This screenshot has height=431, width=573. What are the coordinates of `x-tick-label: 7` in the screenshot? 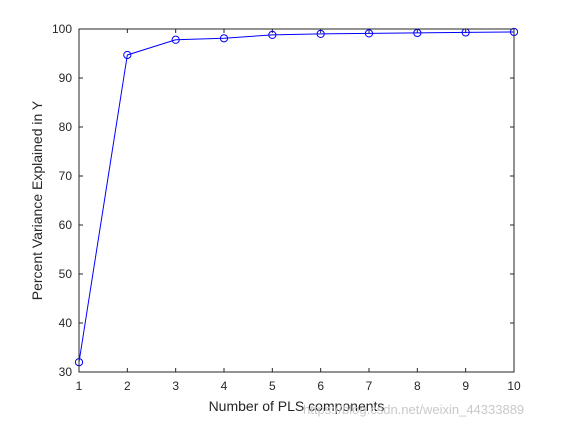 It's located at (369, 386).